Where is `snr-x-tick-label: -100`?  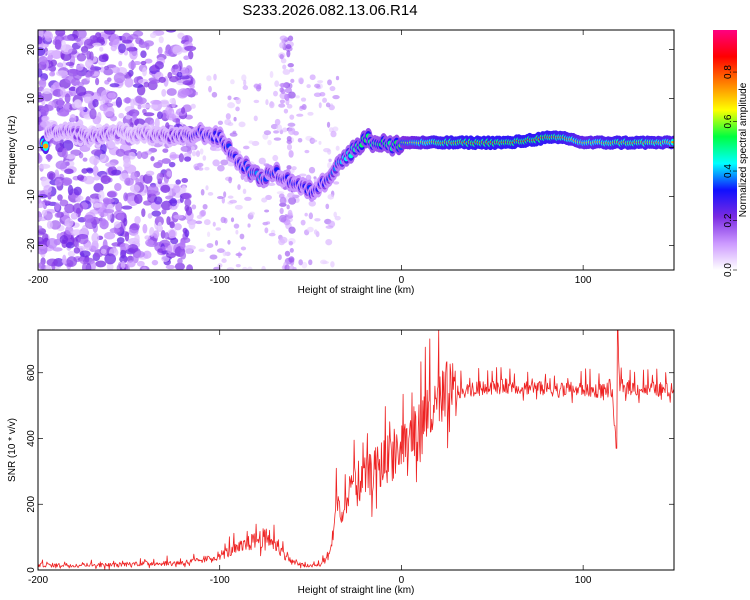
snr-x-tick-label: -100 is located at coordinates (220, 580).